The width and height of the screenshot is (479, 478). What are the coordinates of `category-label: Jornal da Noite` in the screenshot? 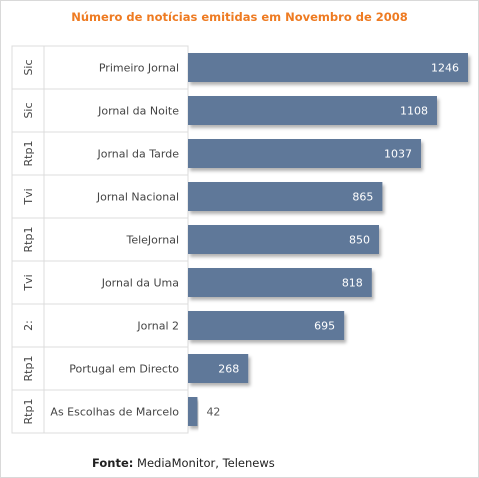 It's located at (138, 111).